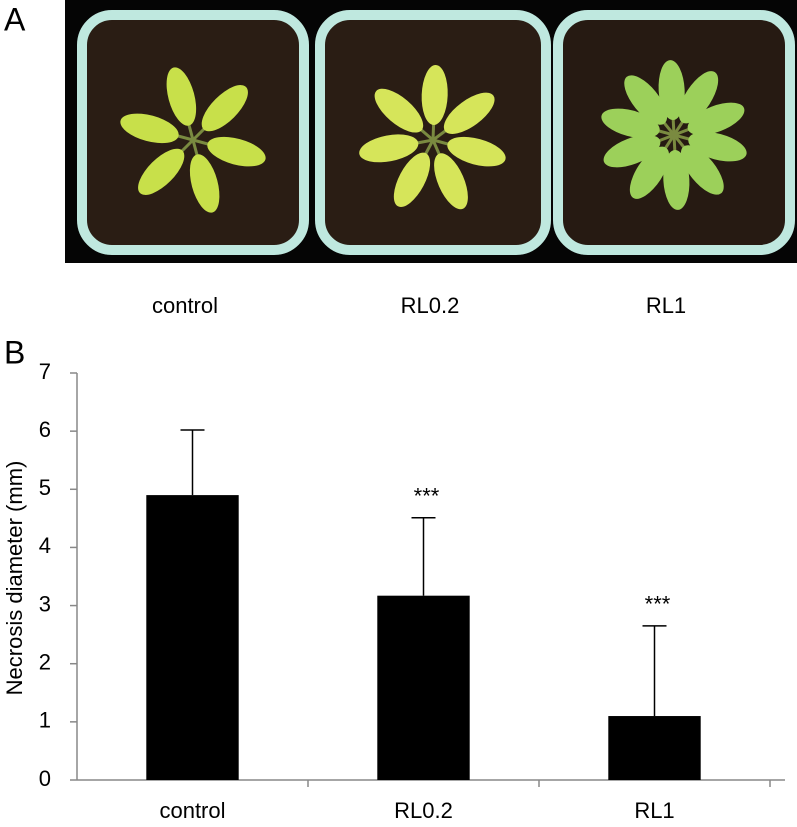 The image size is (797, 827). What do you see at coordinates (666, 305) in the screenshot?
I see `photo-label: RL1` at bounding box center [666, 305].